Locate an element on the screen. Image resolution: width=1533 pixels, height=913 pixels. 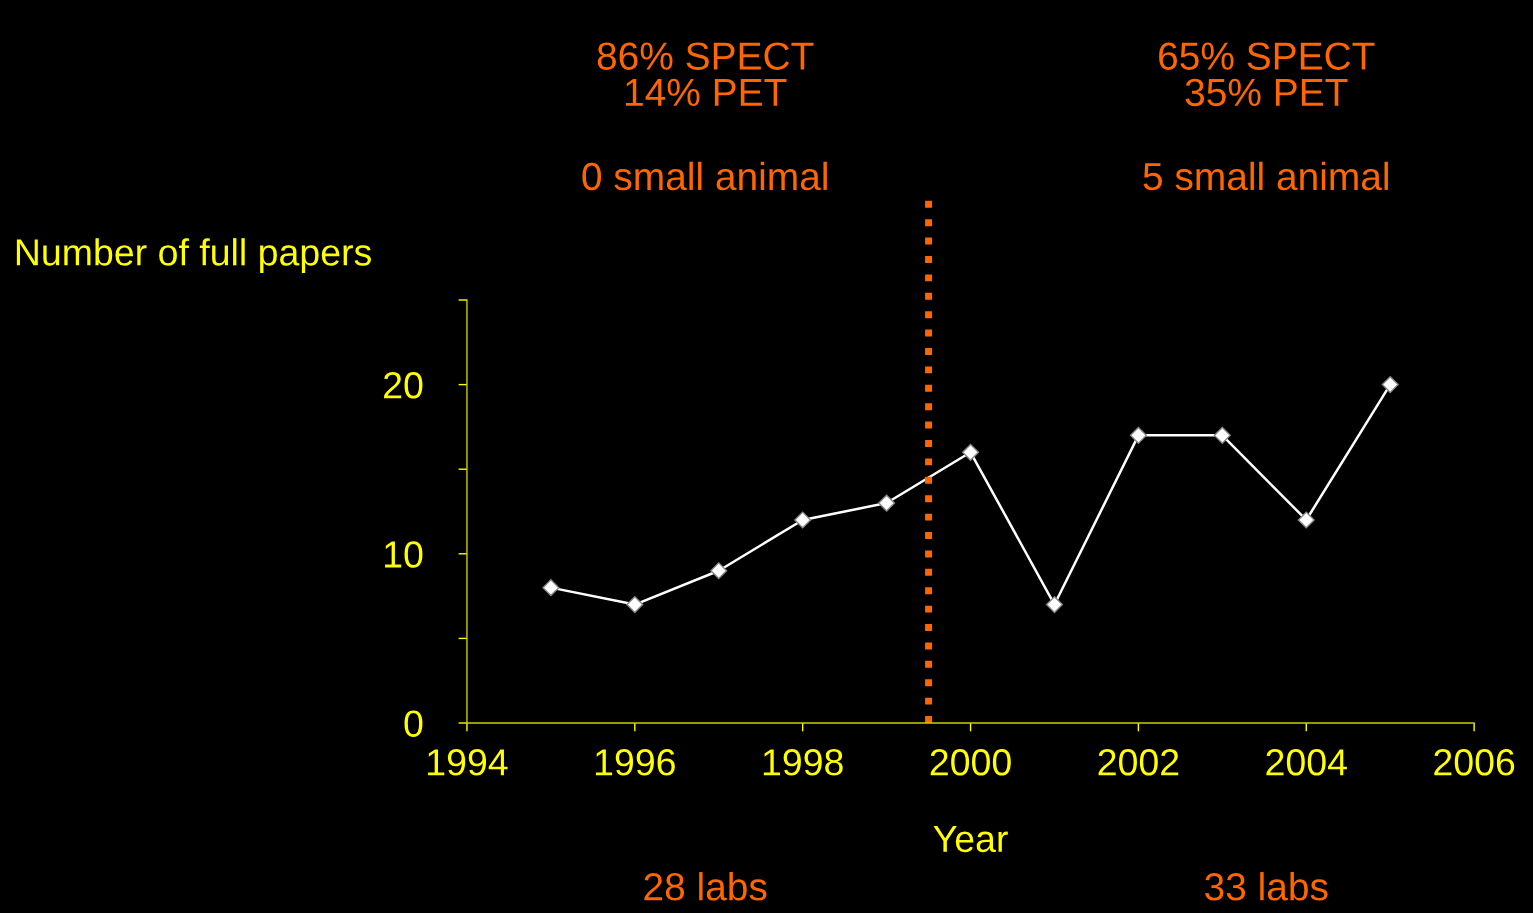
text: 65% SPECT 35% PET is located at coordinates (1267, 74).